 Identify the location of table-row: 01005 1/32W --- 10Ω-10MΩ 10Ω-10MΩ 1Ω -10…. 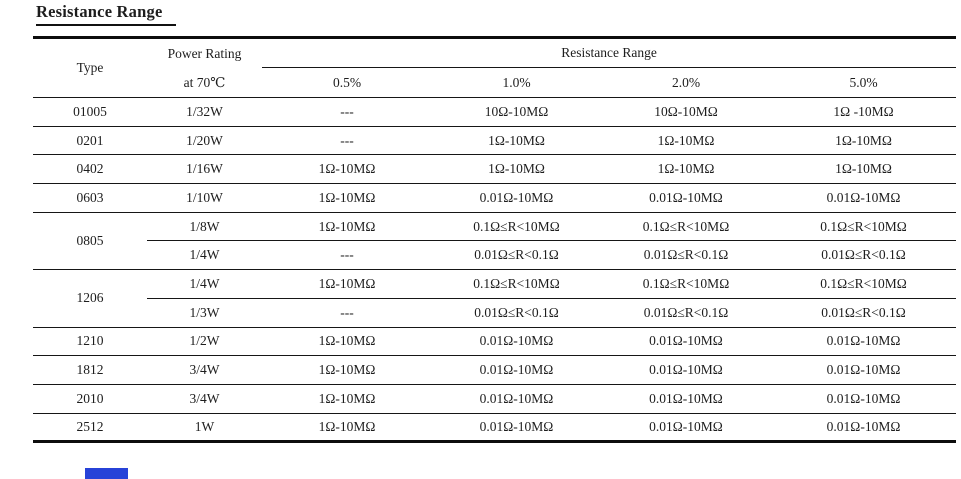
(495, 112).